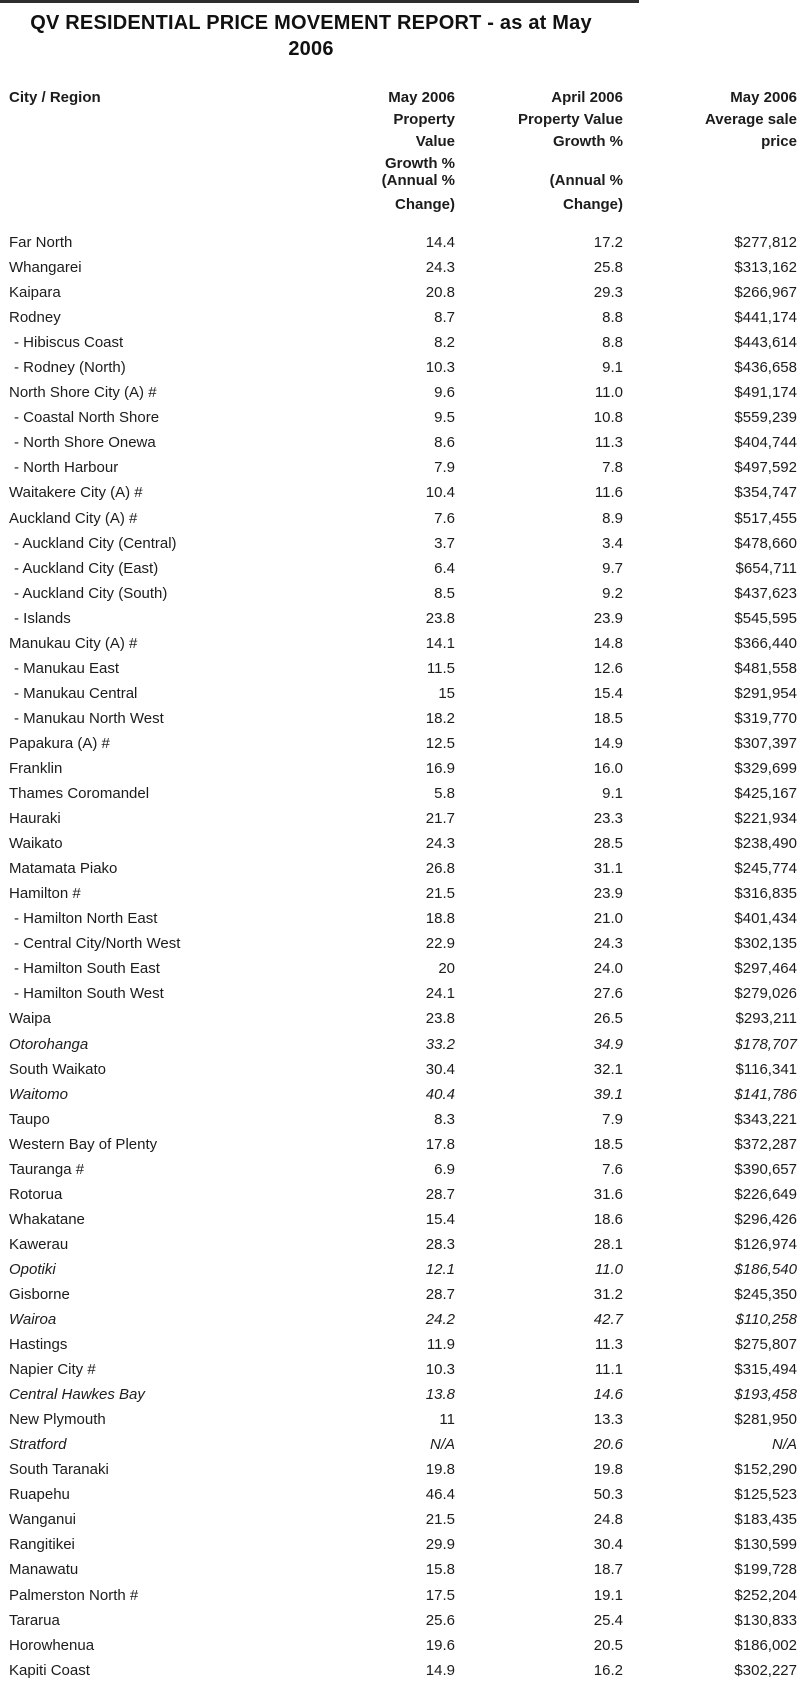 The image size is (800, 1688). Describe the element at coordinates (49, 1670) in the screenshot. I see `region-name: Kapiti Coast` at that location.